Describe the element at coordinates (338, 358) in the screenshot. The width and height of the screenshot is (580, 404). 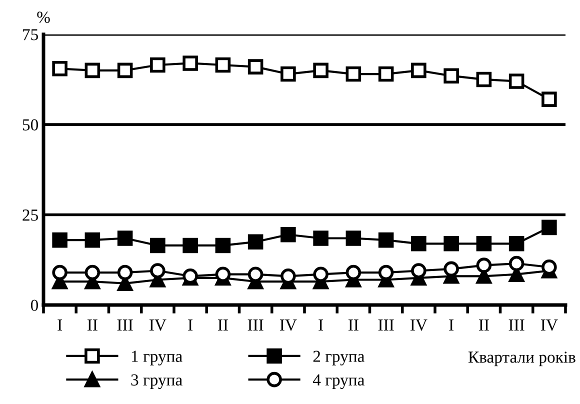
I see `legend-label: 2 група` at that location.